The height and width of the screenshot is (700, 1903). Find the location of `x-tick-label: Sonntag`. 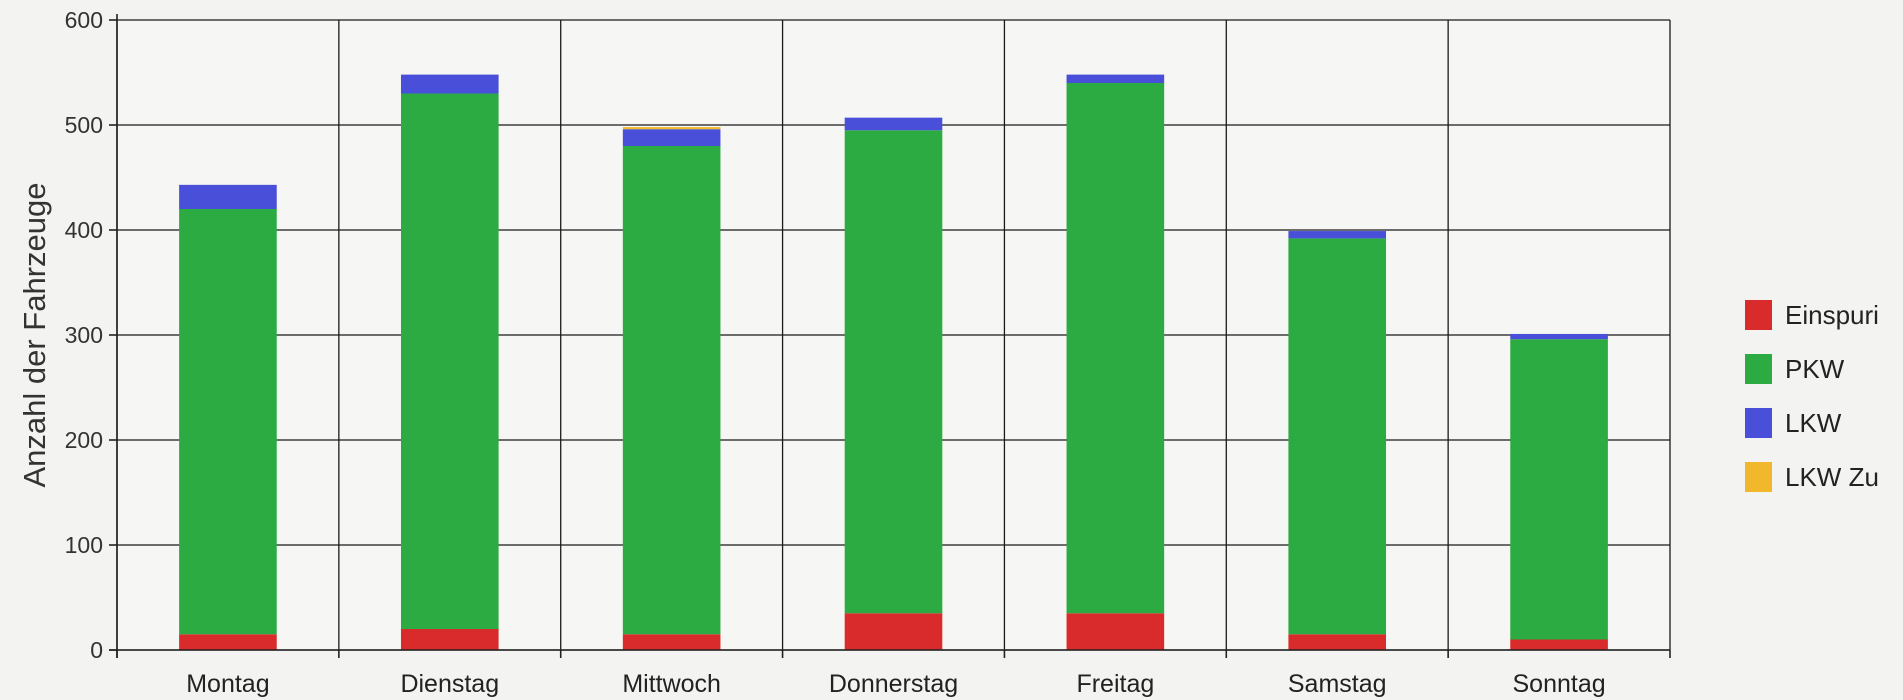

x-tick-label: Sonntag is located at coordinates (1559, 684).